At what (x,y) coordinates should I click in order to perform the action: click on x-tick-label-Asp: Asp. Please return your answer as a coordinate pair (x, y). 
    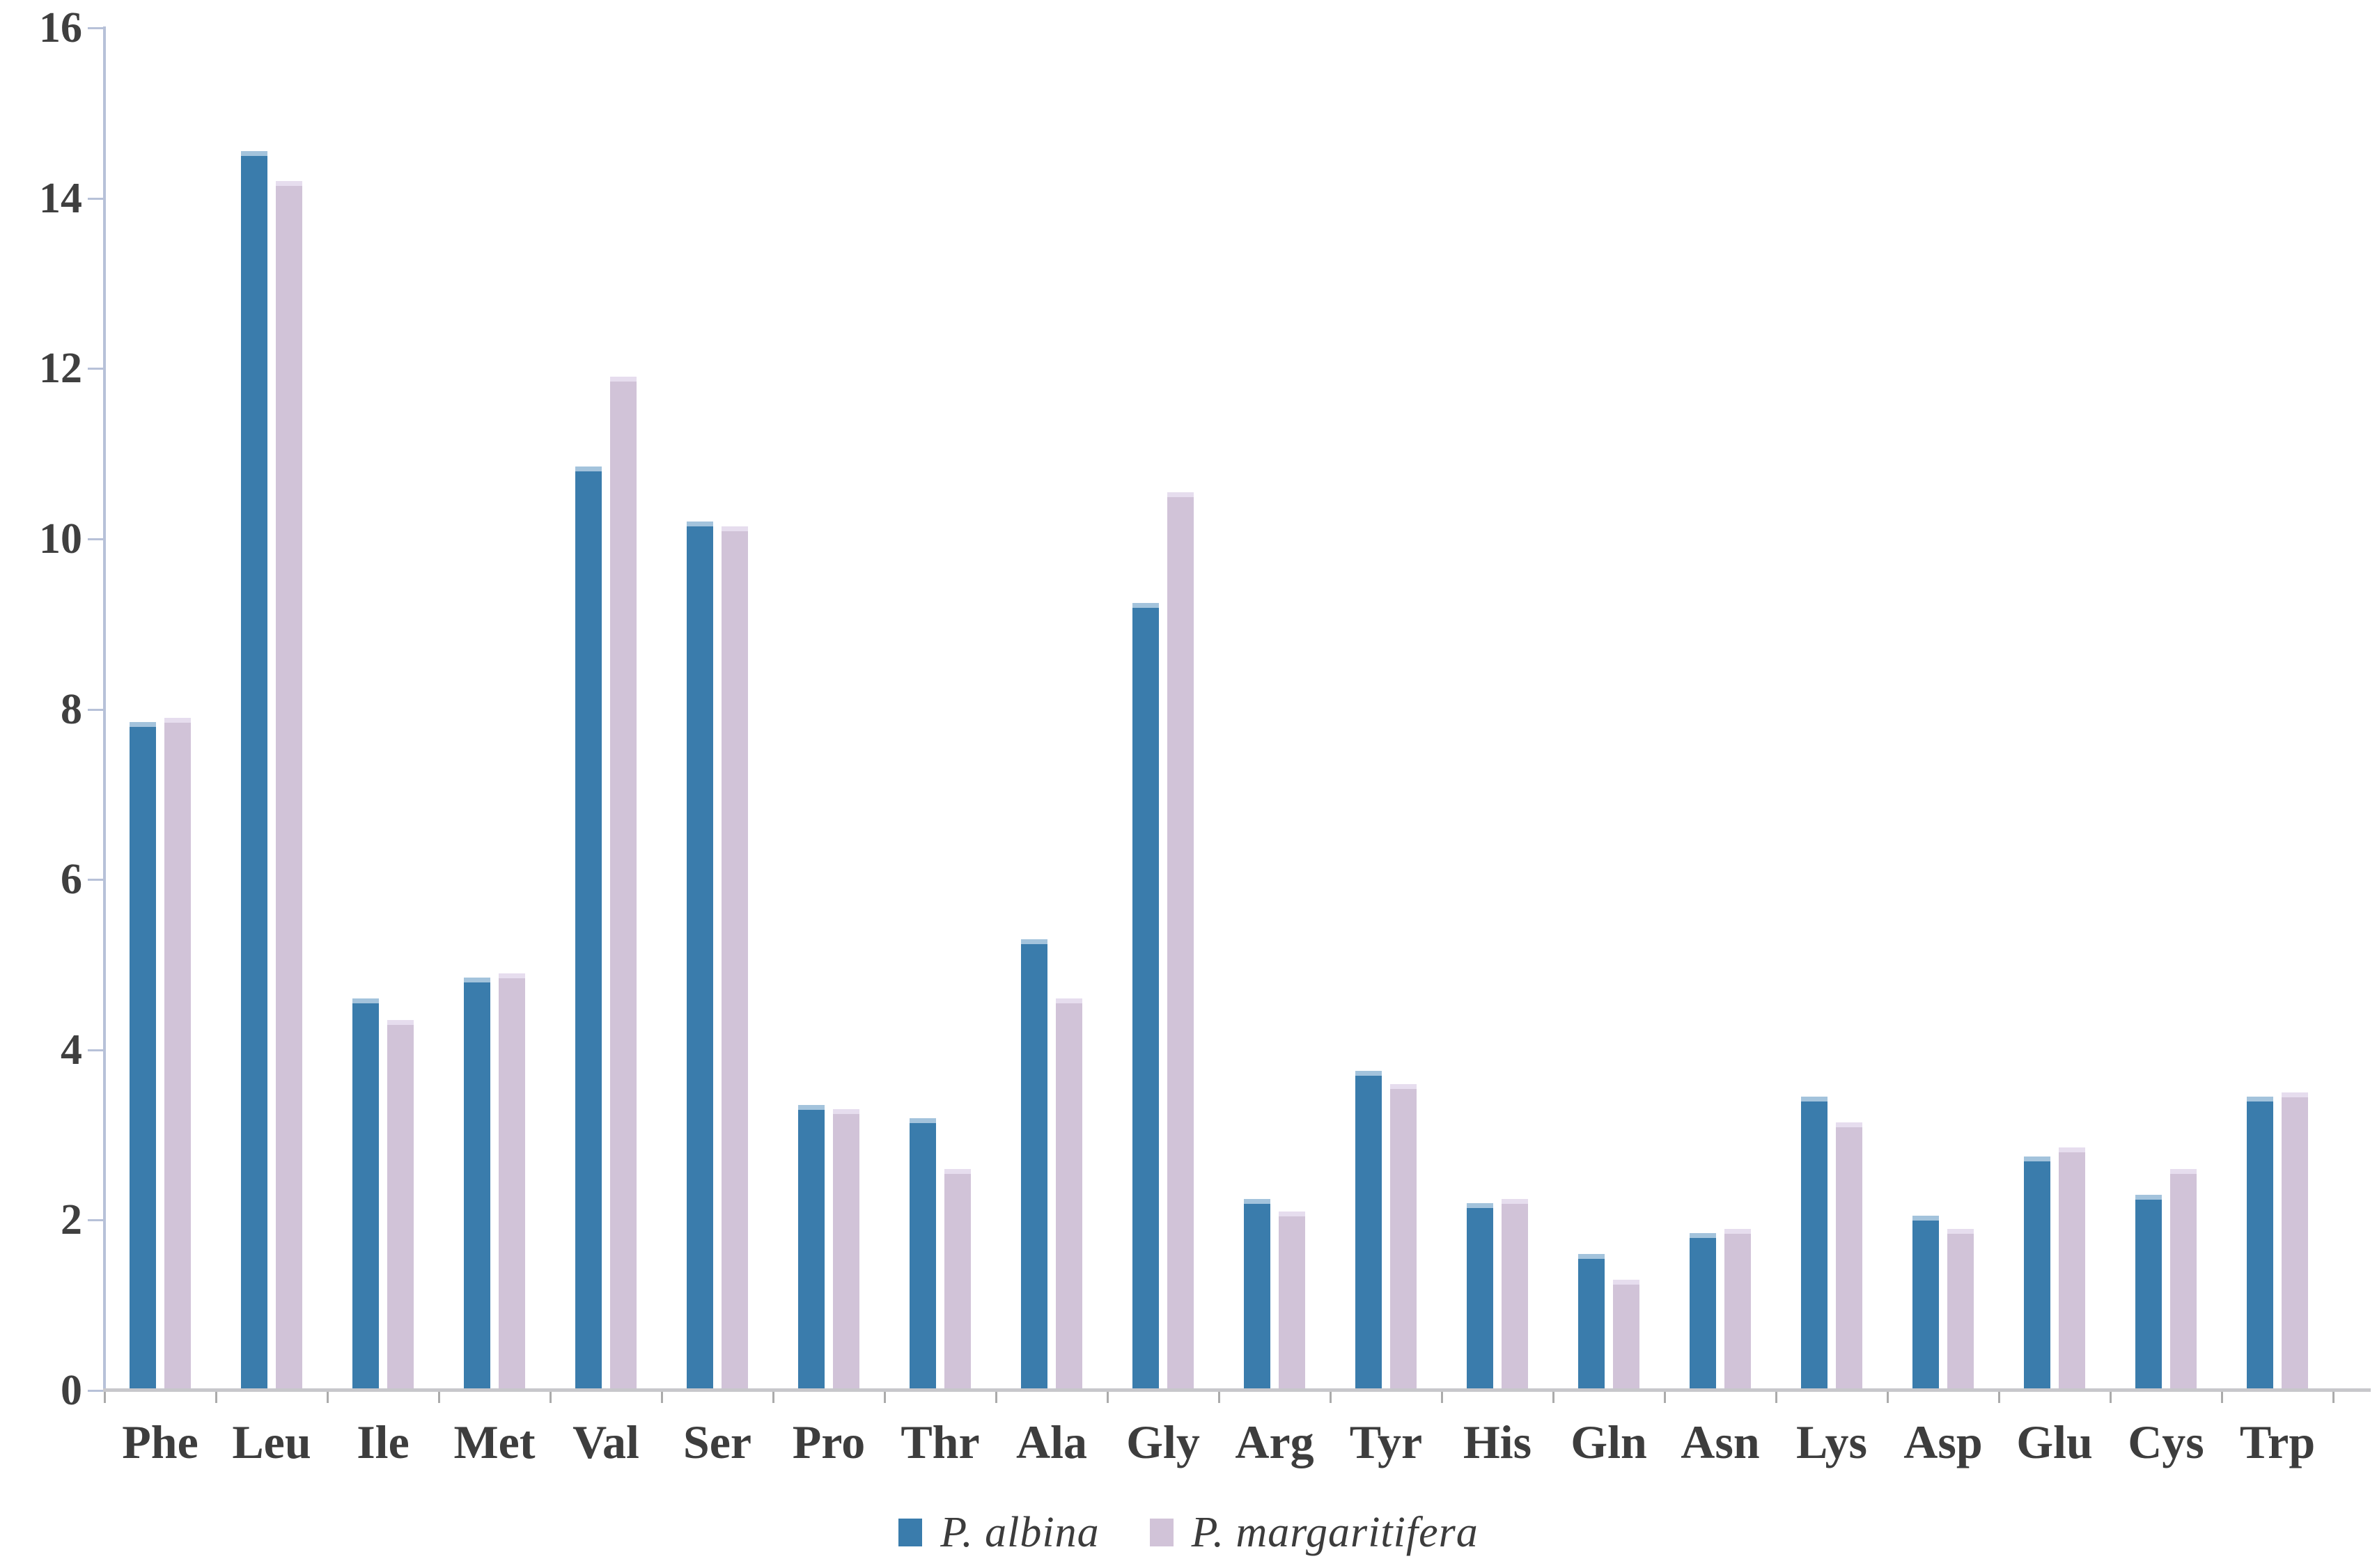
    Looking at the image, I should click on (1943, 1442).